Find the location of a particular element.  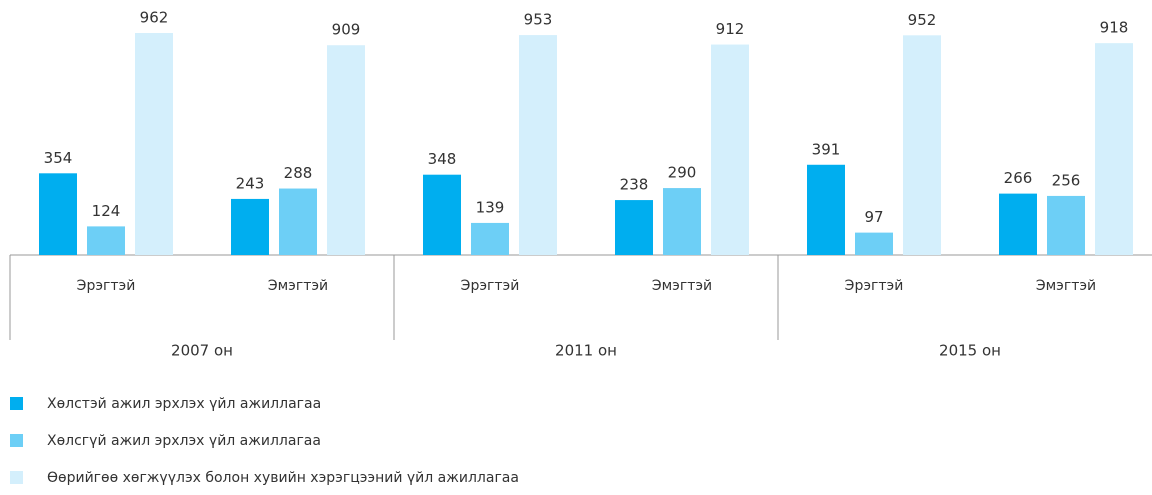

data-label: 348 is located at coordinates (442, 159).